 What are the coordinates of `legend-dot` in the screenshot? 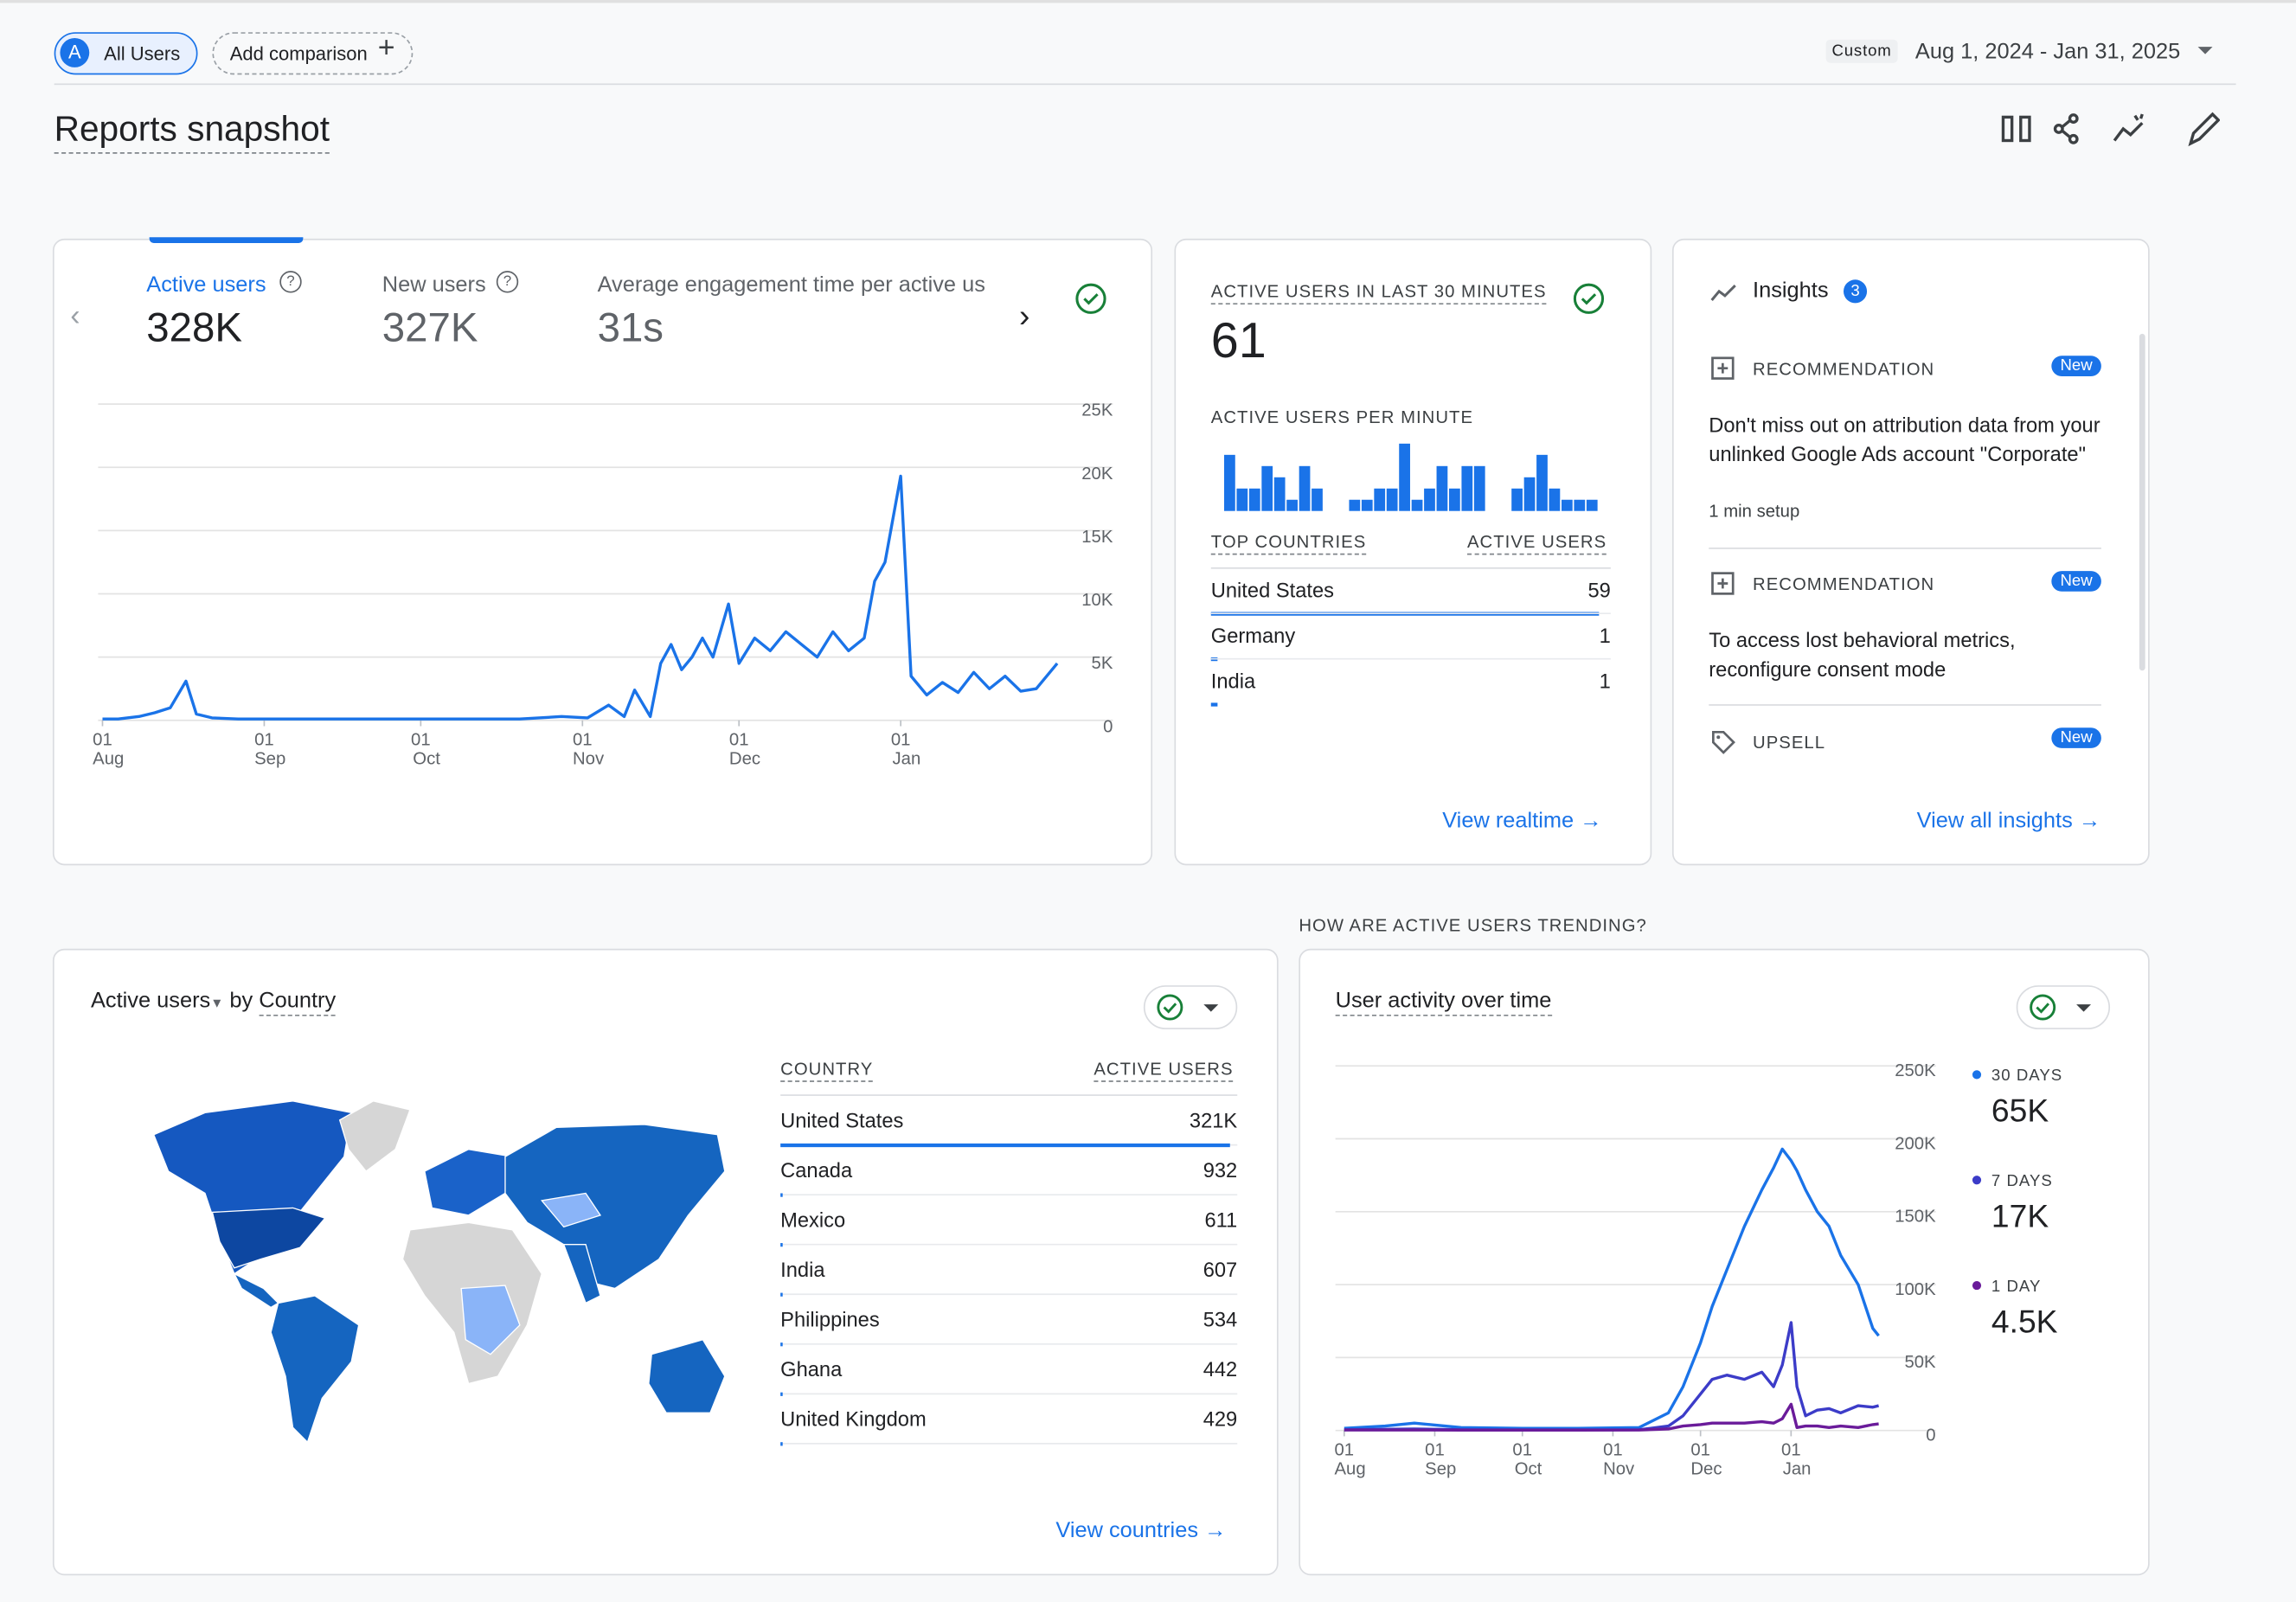 It's located at (1977, 1286).